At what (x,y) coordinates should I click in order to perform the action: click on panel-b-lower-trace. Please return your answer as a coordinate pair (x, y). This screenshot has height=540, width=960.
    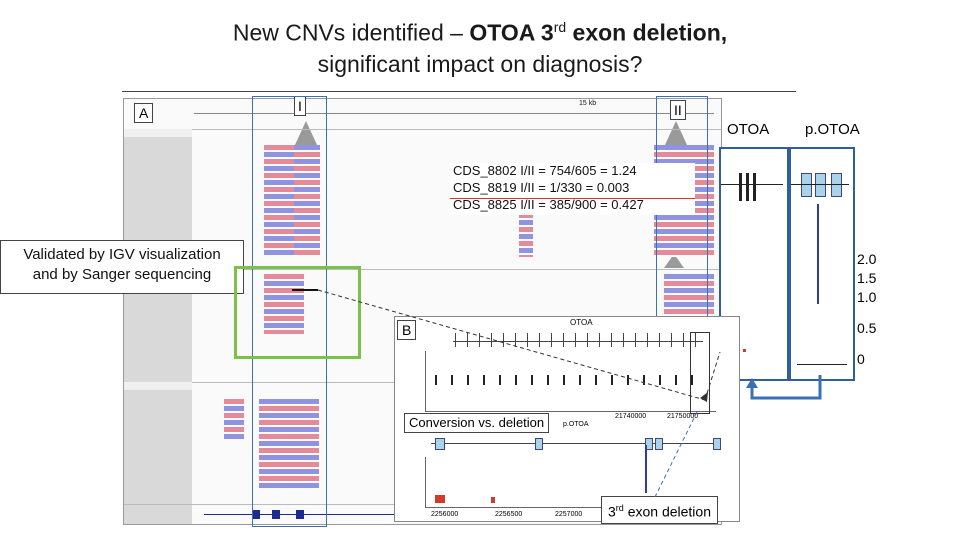
    Looking at the image, I should click on (646, 469).